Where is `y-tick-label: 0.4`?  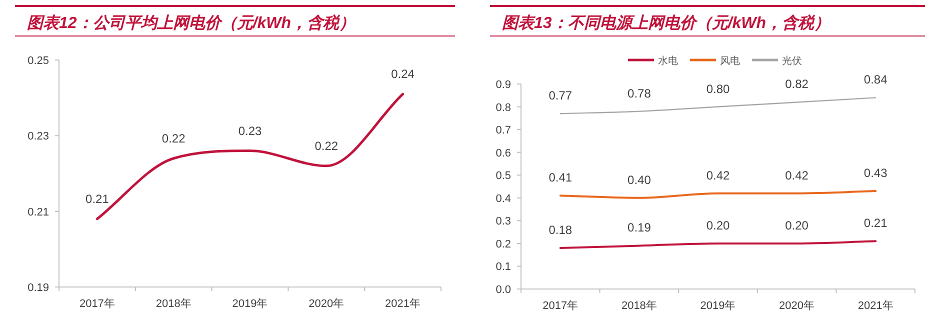 y-tick-label: 0.4 is located at coordinates (503, 198).